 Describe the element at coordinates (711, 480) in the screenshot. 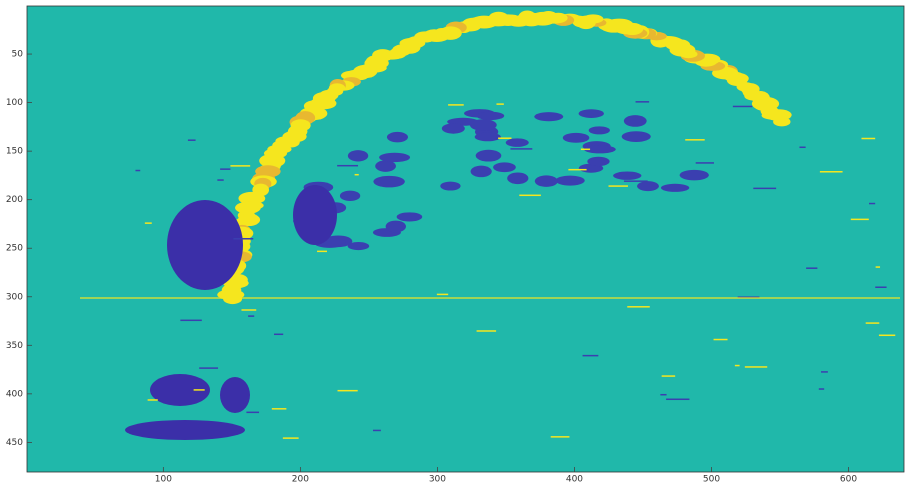

I see `x-tick-label: 500` at that location.